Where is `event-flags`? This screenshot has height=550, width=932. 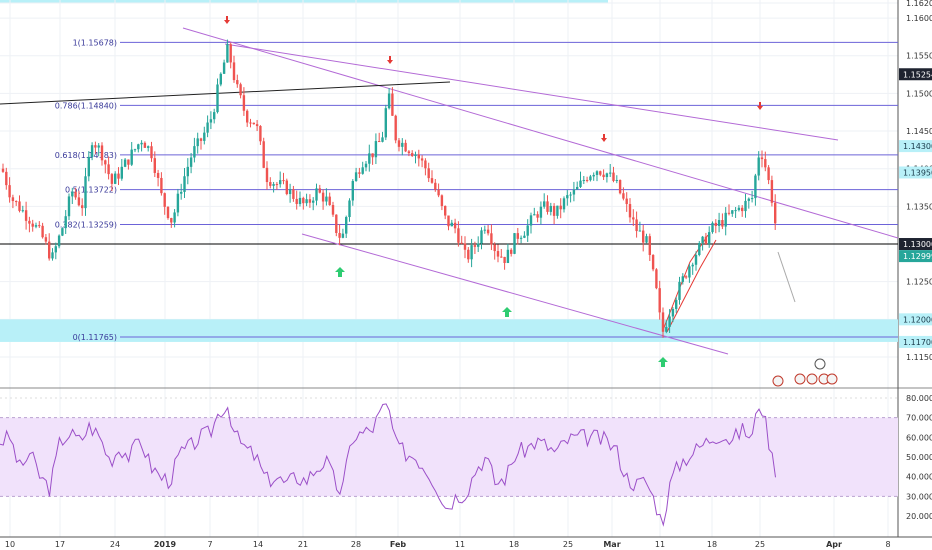
event-flags is located at coordinates (805, 372).